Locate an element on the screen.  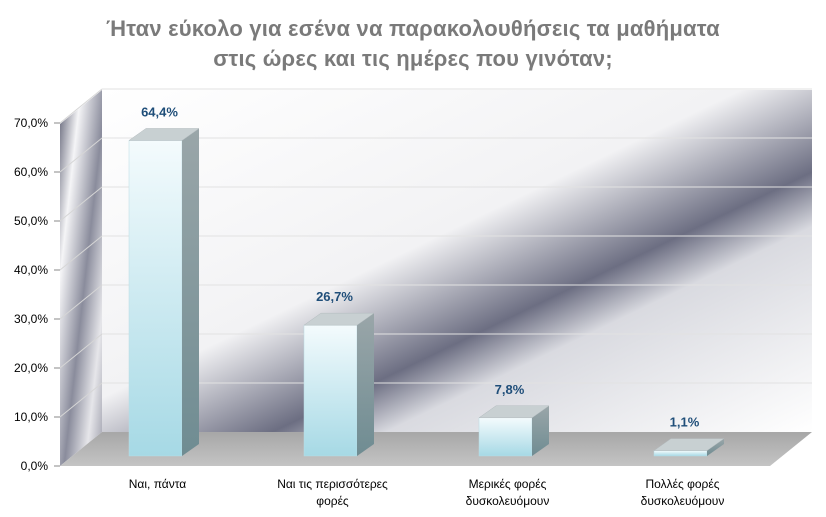
data-label: 7,8% is located at coordinates (510, 389).